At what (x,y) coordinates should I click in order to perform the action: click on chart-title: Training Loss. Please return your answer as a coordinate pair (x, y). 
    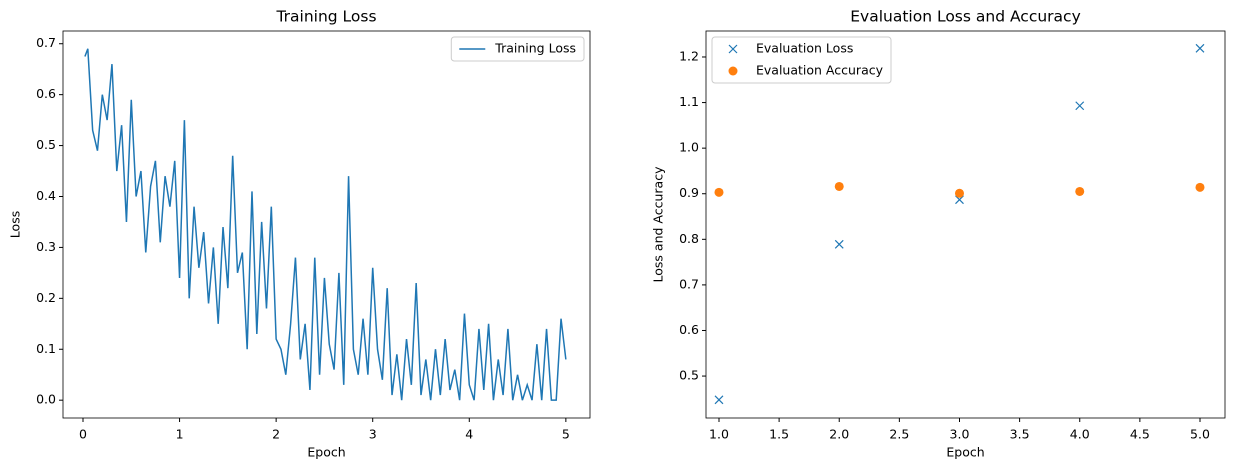
    Looking at the image, I should click on (325, 17).